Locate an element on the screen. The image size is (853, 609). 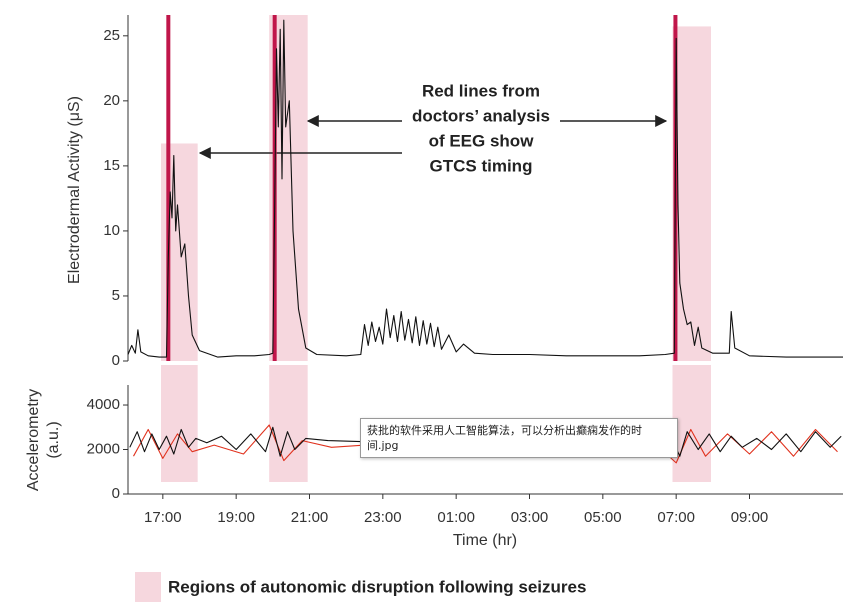
x-tick-label: 23:00 is located at coordinates (383, 517).